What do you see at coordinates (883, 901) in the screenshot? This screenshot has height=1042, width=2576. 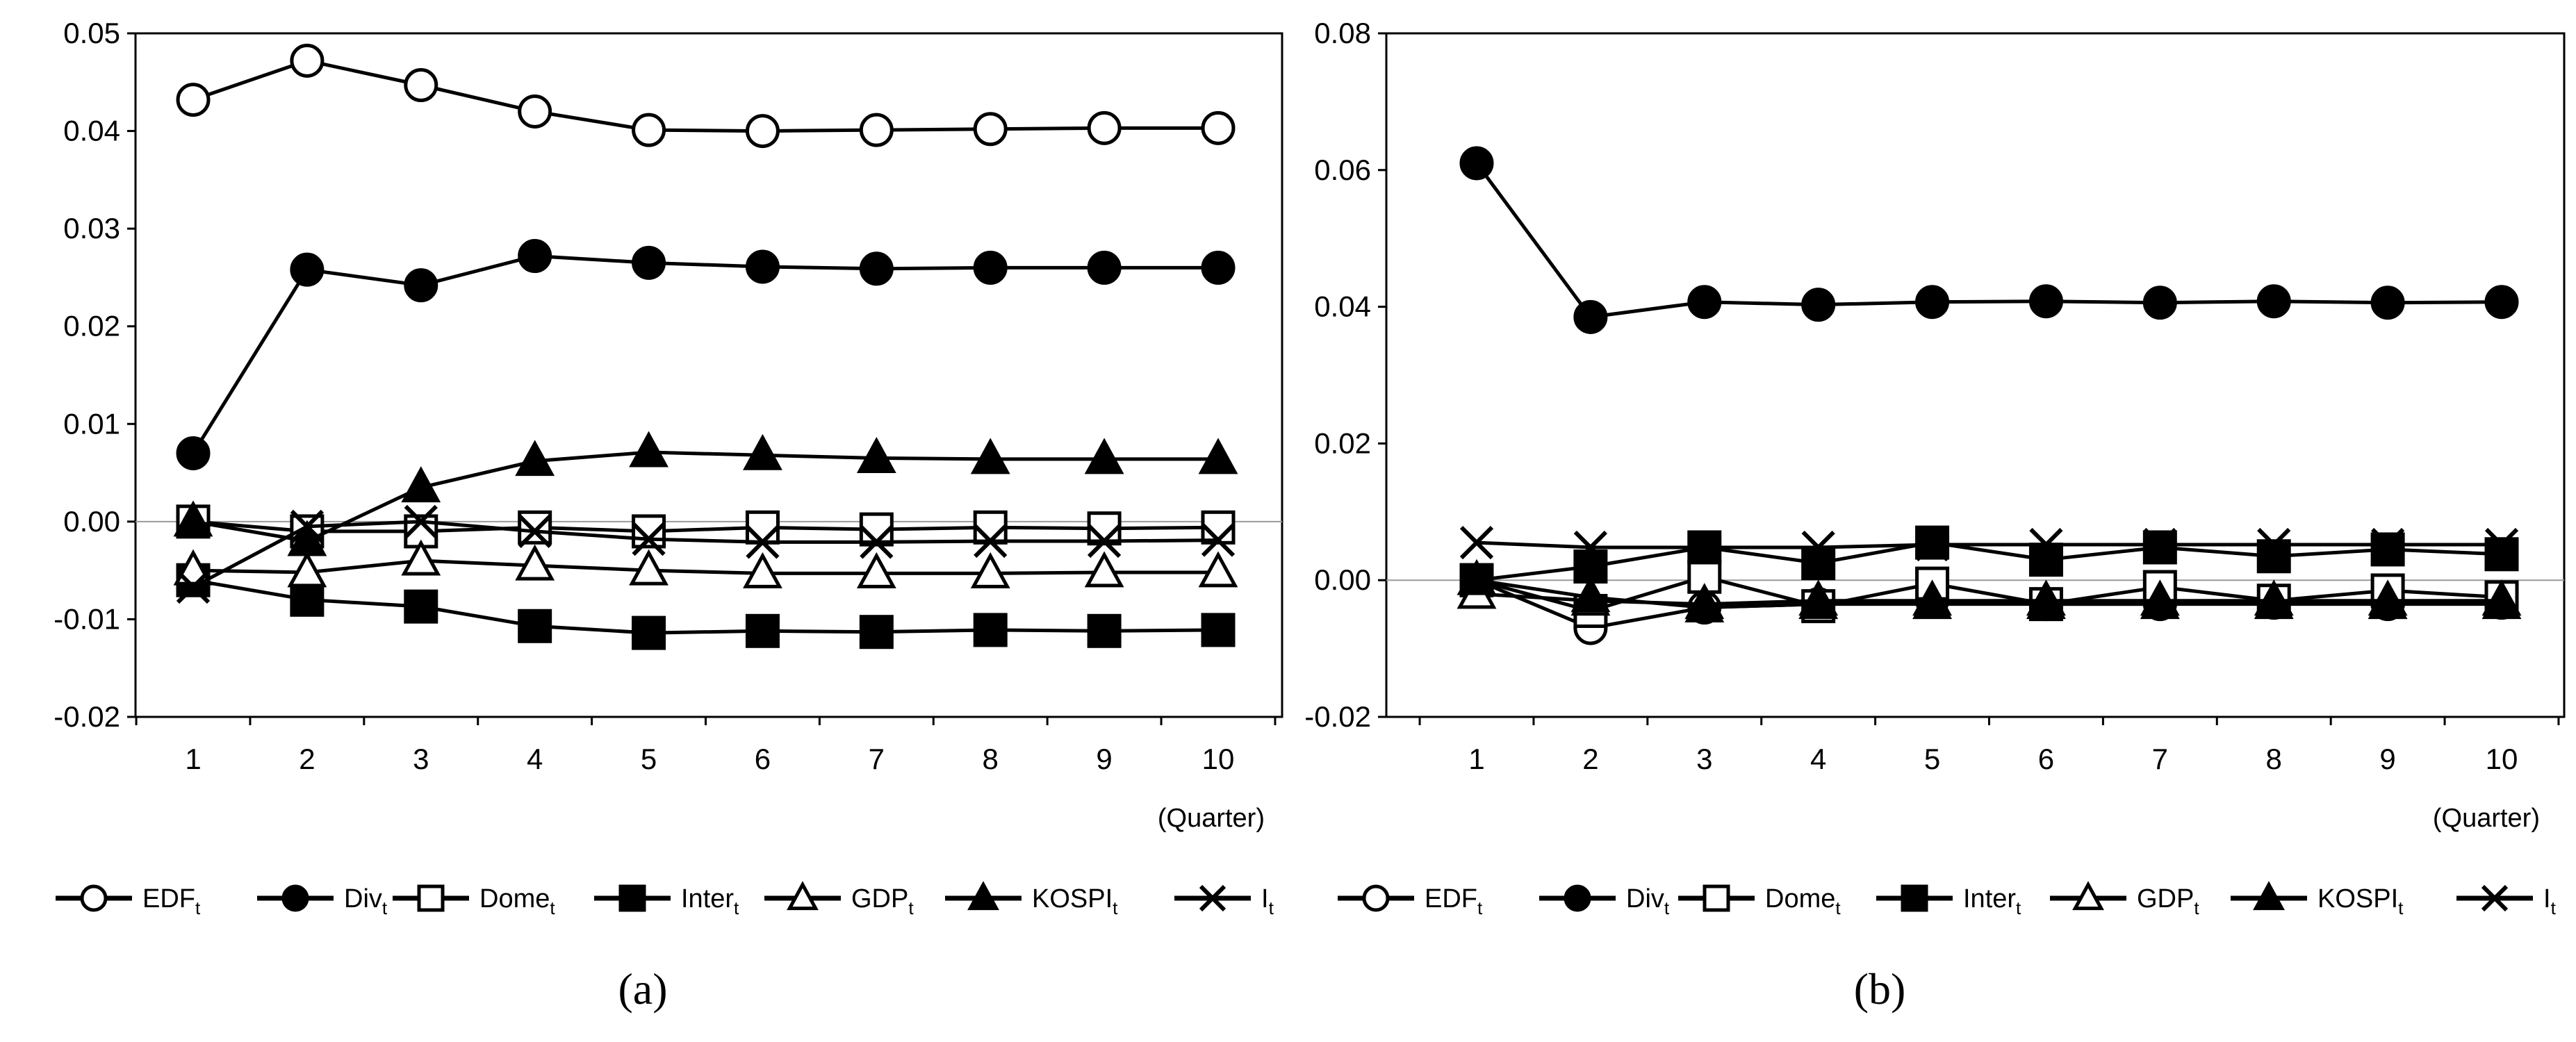 I see `legend-label: GDPt` at bounding box center [883, 901].